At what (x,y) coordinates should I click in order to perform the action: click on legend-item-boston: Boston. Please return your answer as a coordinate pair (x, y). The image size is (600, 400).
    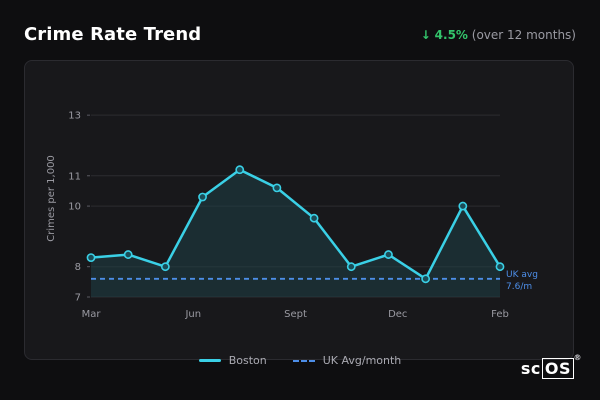
    Looking at the image, I should click on (232, 360).